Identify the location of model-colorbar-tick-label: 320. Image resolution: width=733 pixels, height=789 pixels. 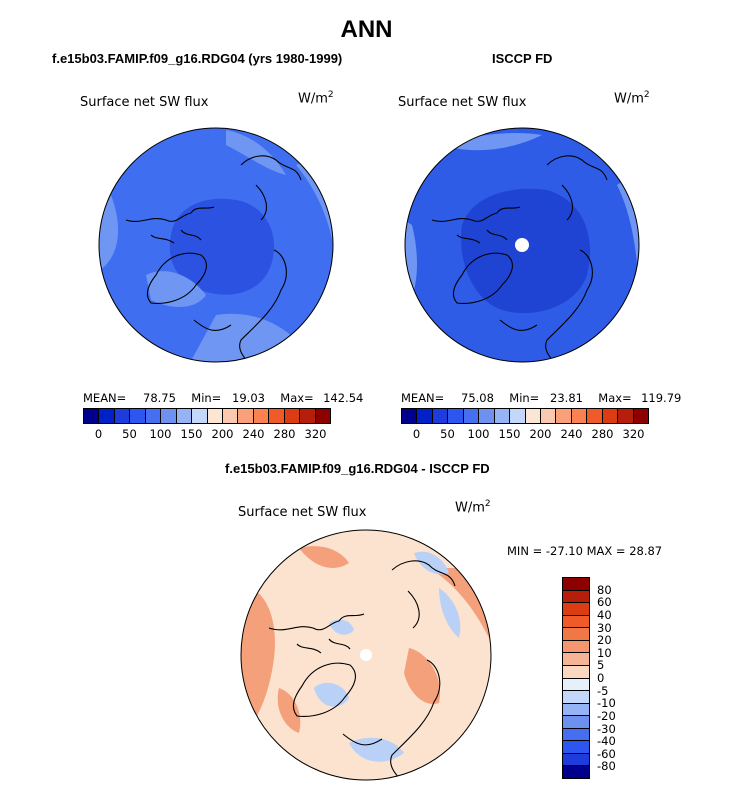
(315, 434).